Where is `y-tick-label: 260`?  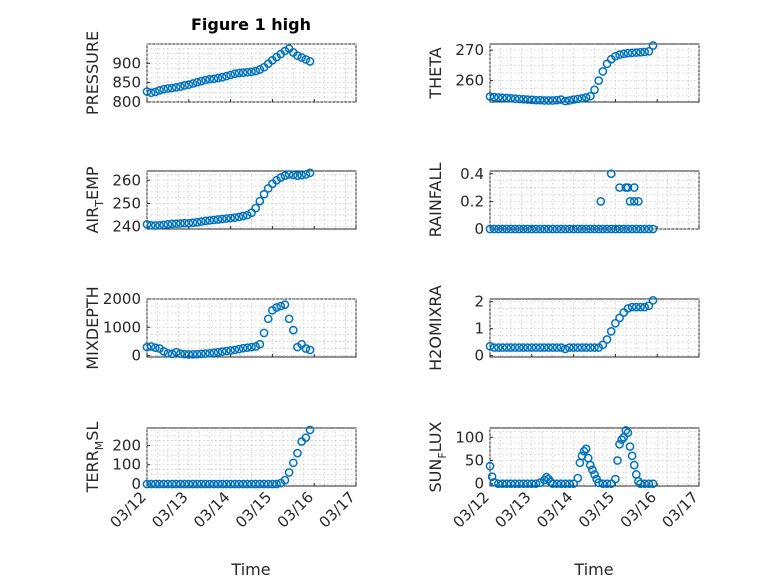
y-tick-label: 260 is located at coordinates (469, 81).